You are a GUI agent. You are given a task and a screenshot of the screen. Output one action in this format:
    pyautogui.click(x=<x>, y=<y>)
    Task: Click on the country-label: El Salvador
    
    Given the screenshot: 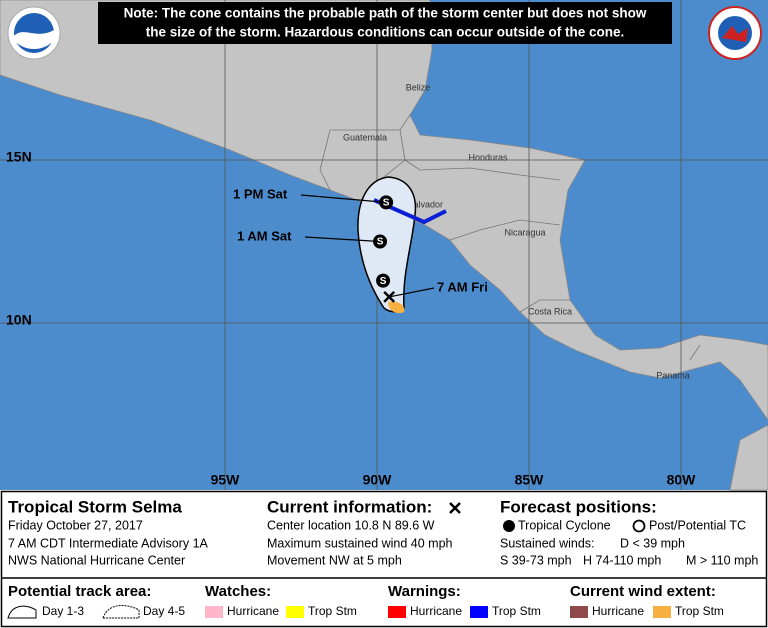 What is the action you would take?
    pyautogui.click(x=420, y=204)
    